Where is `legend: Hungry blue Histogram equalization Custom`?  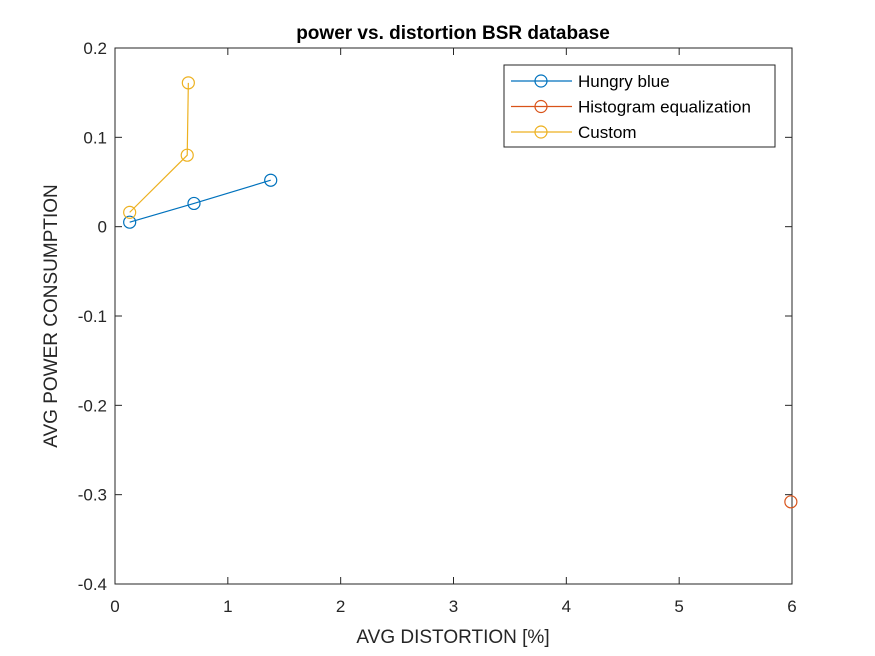 legend: Hungry blue Histogram equalization Custom is located at coordinates (639, 106).